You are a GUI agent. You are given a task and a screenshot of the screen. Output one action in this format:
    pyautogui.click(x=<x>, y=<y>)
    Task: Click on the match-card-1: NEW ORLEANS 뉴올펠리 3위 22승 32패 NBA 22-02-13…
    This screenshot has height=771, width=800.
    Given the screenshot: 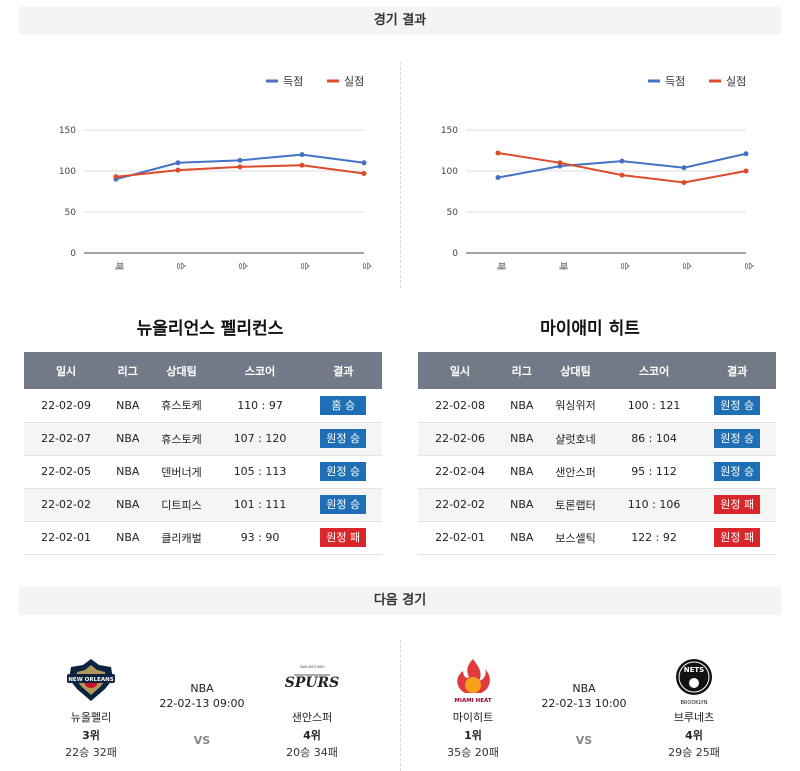 What is the action you would take?
    pyautogui.click(x=202, y=710)
    